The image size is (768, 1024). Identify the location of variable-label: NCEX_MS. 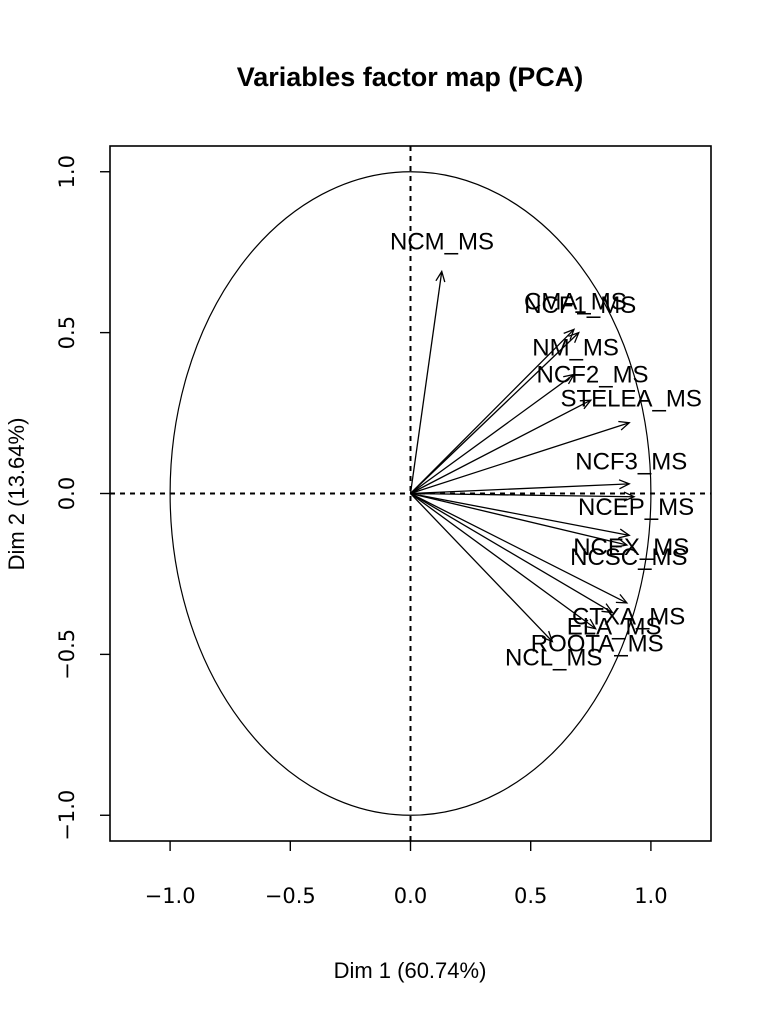
(631, 547).